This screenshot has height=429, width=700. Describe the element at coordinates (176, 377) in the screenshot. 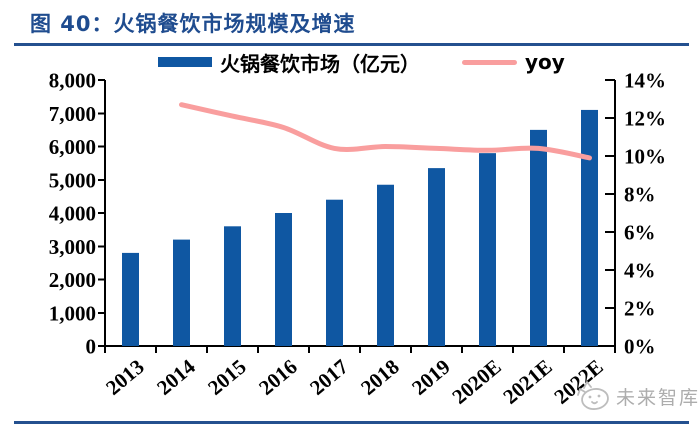

I see `x-label-2014: 2014` at that location.